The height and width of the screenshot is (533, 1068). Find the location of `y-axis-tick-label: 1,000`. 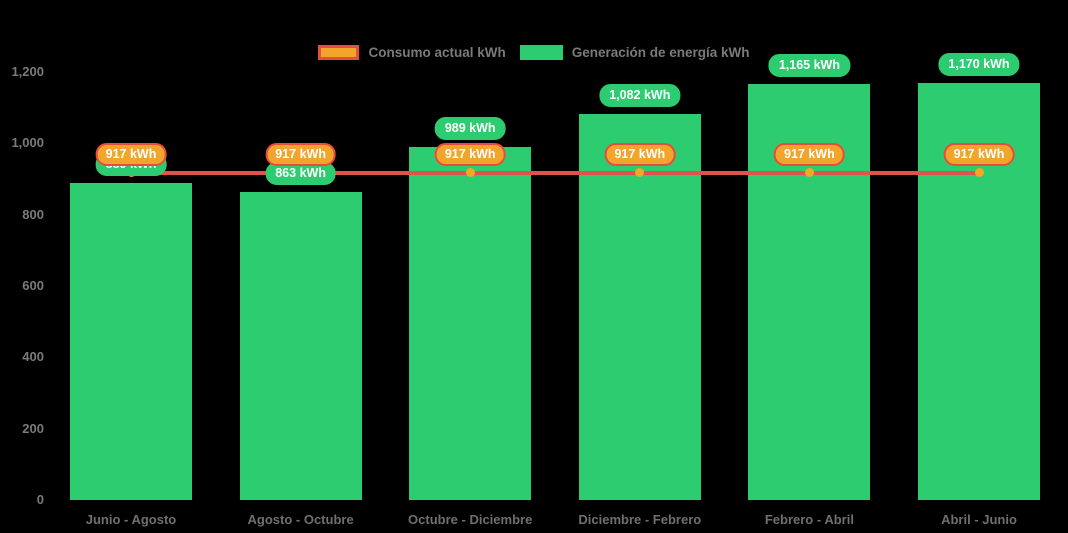

y-axis-tick-label: 1,000 is located at coordinates (27, 143).